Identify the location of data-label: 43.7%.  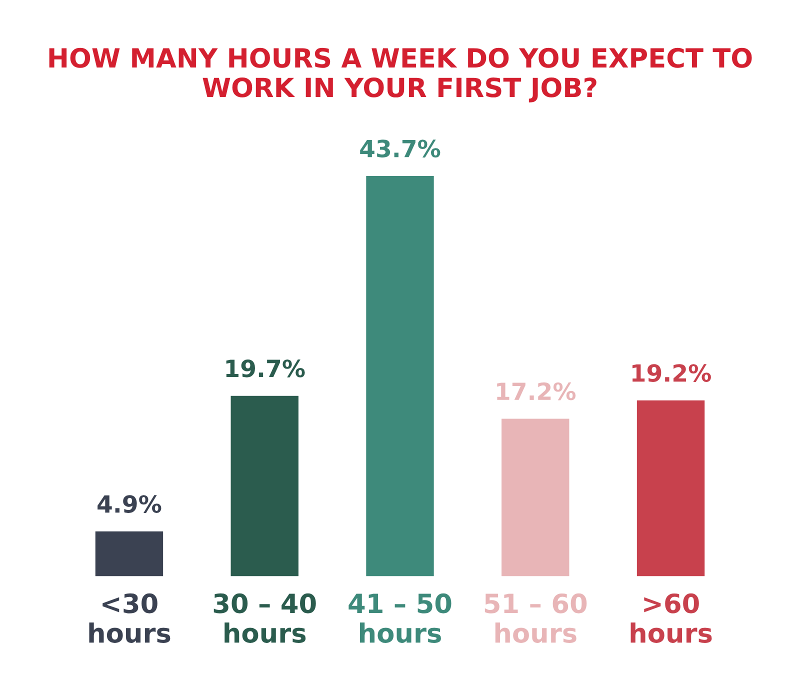
(400, 149).